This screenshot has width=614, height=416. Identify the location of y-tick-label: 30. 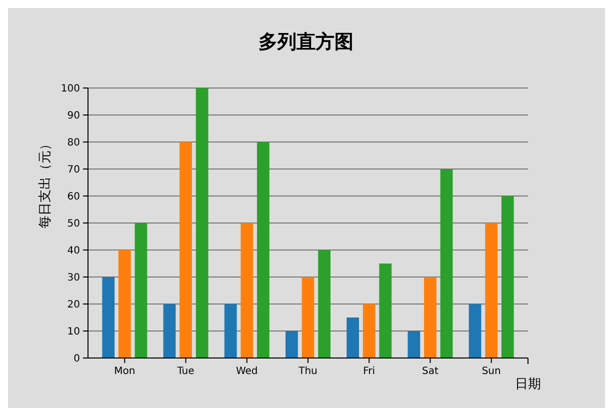
(73, 278).